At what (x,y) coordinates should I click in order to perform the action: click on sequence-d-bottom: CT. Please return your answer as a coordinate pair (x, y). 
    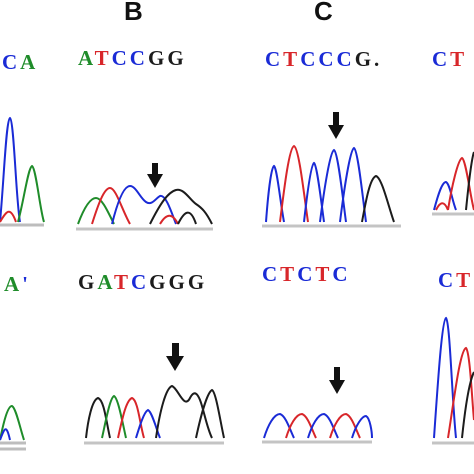
    Looking at the image, I should click on (455, 280).